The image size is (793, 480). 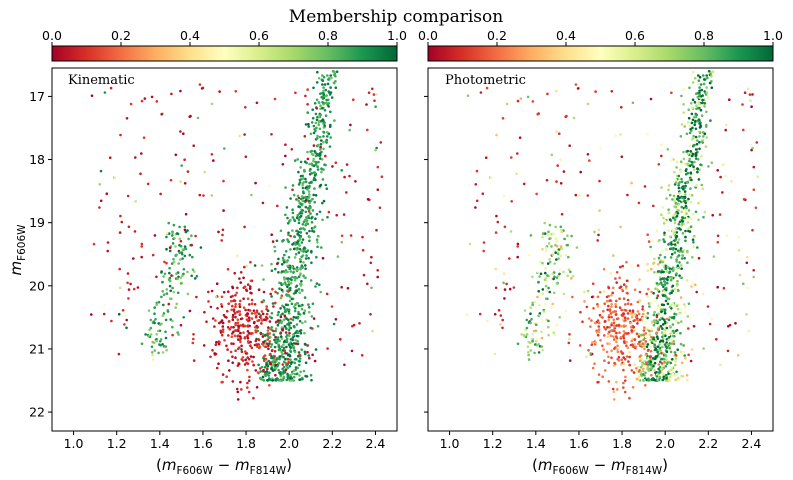 I want to click on photometric-colorbar-bar, so click(x=600, y=53).